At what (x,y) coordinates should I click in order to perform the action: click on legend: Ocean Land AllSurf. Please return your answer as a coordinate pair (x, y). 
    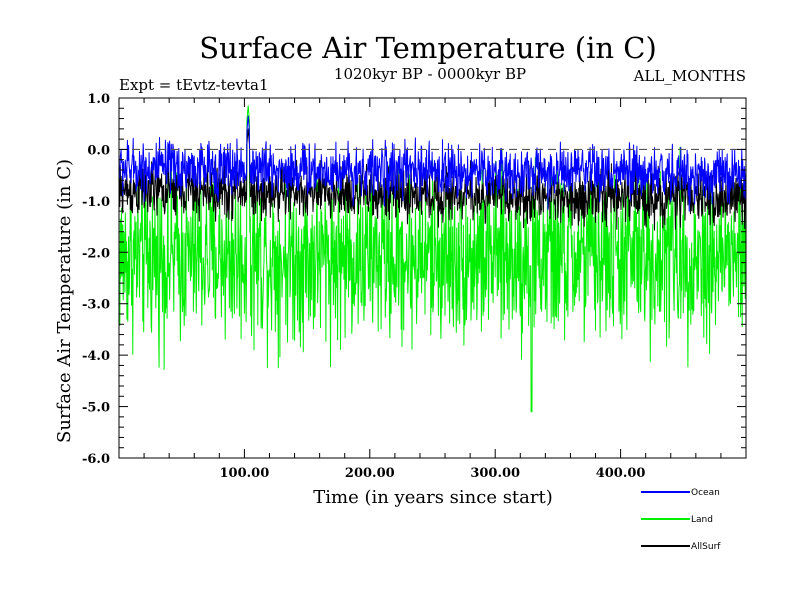
    Looking at the image, I should click on (681, 520).